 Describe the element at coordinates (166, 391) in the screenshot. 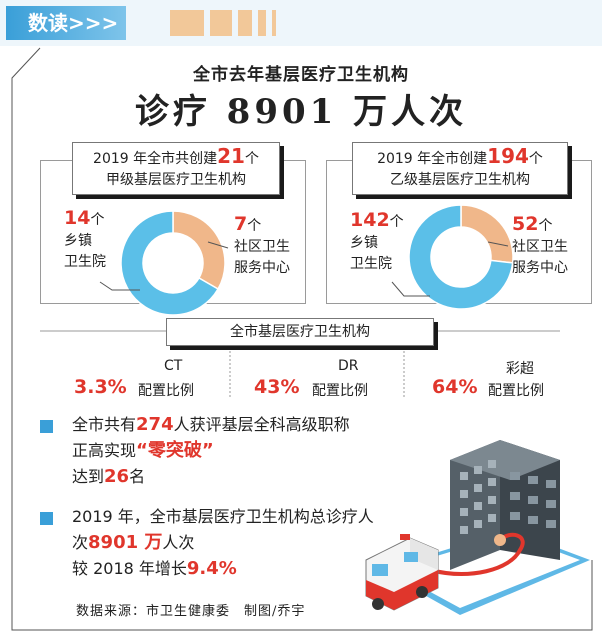

I see `ratio-label-ct: 配置比例` at that location.